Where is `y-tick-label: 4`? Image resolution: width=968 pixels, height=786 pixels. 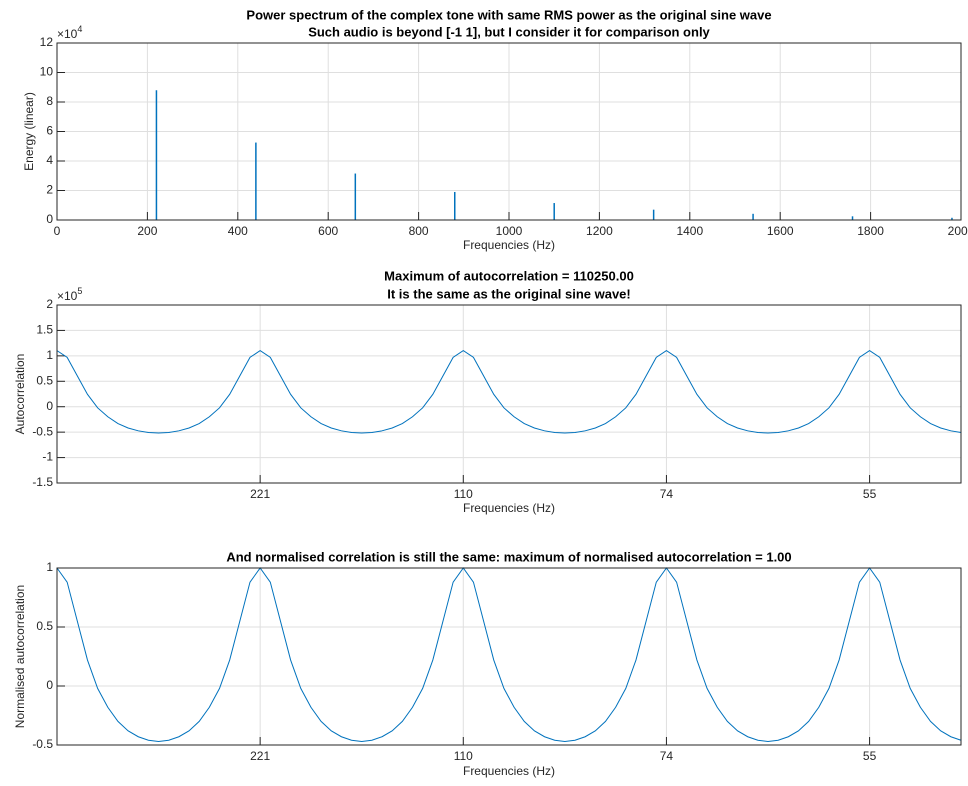 y-tick-label: 4 is located at coordinates (49, 160).